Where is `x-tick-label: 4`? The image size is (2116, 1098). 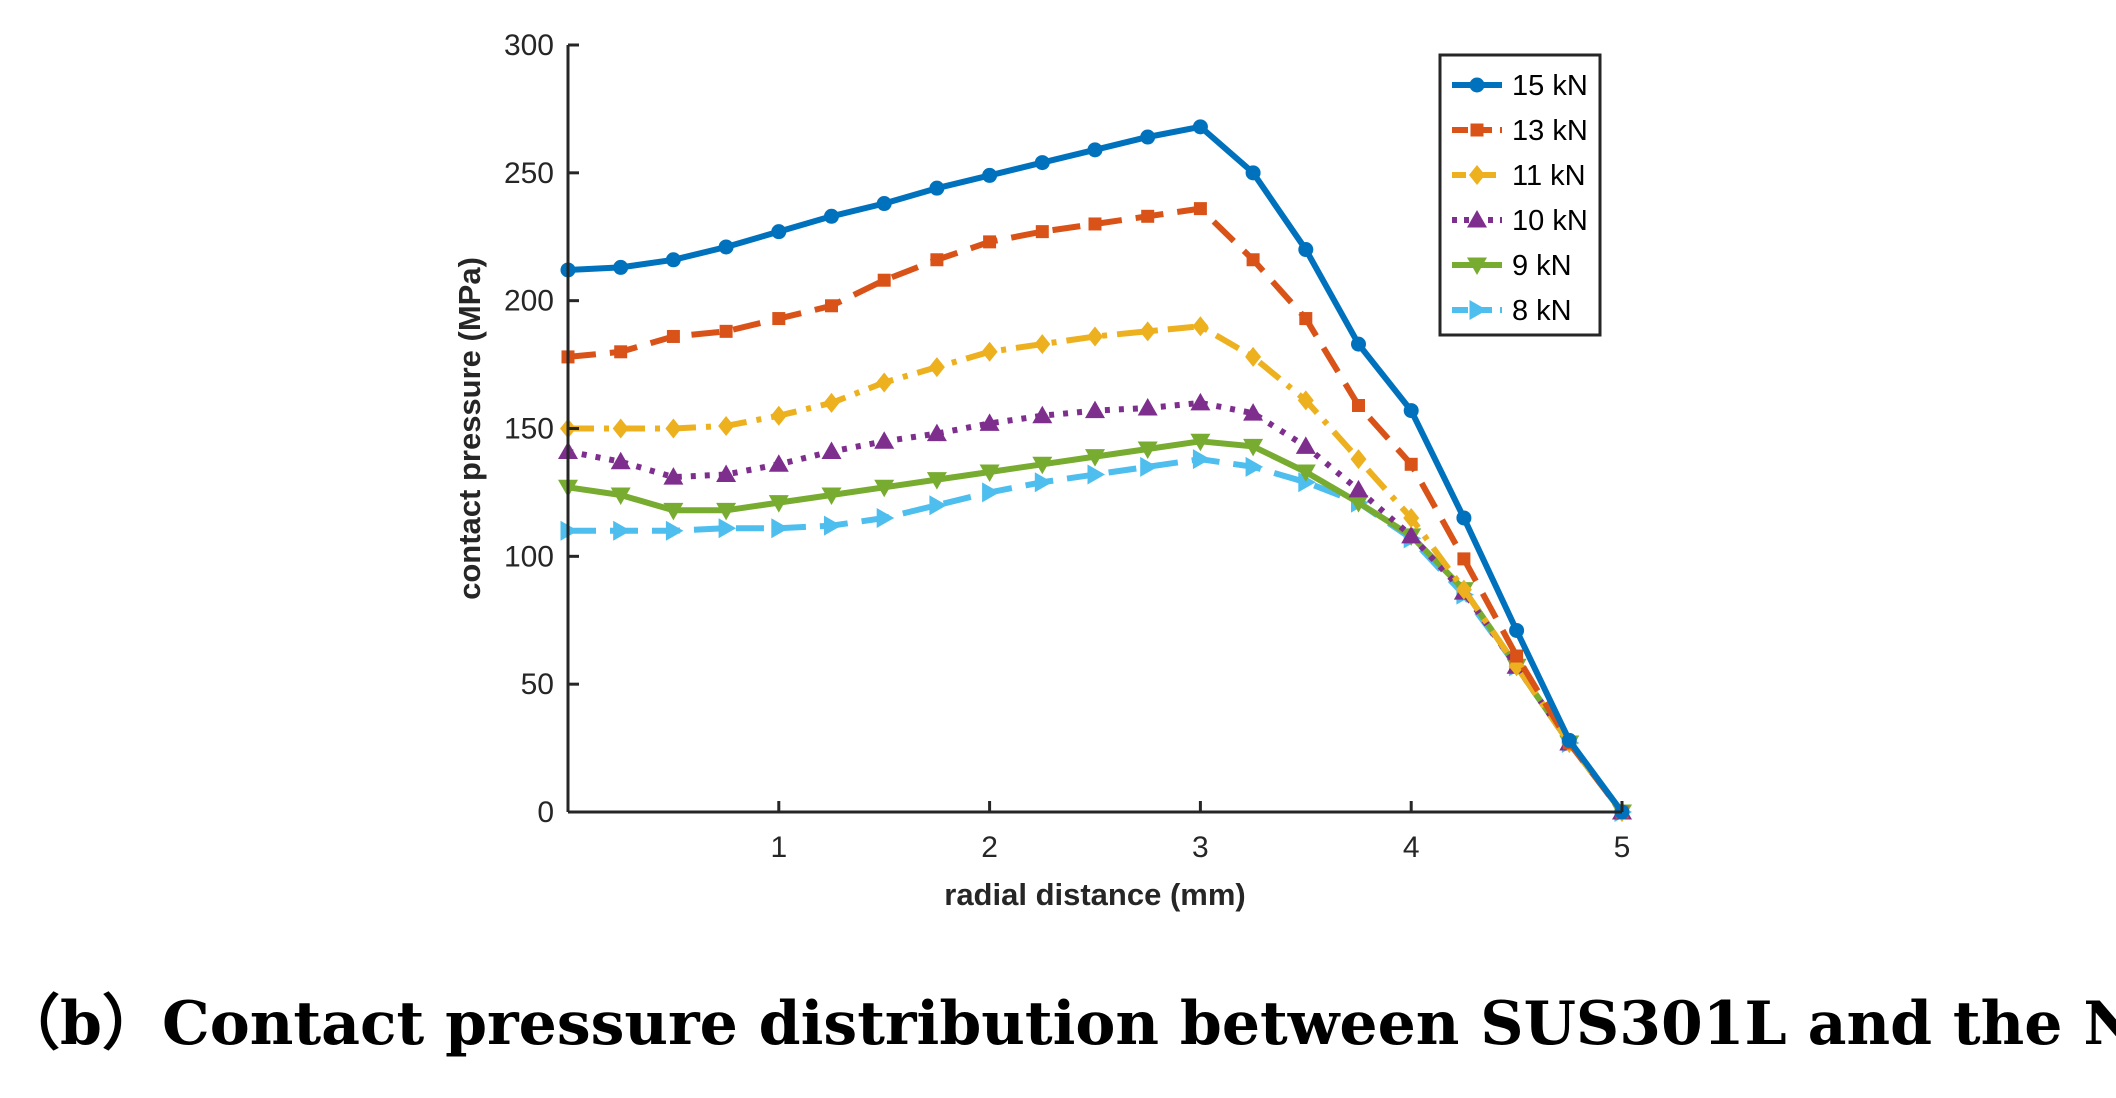 x-tick-label: 4 is located at coordinates (1411, 847).